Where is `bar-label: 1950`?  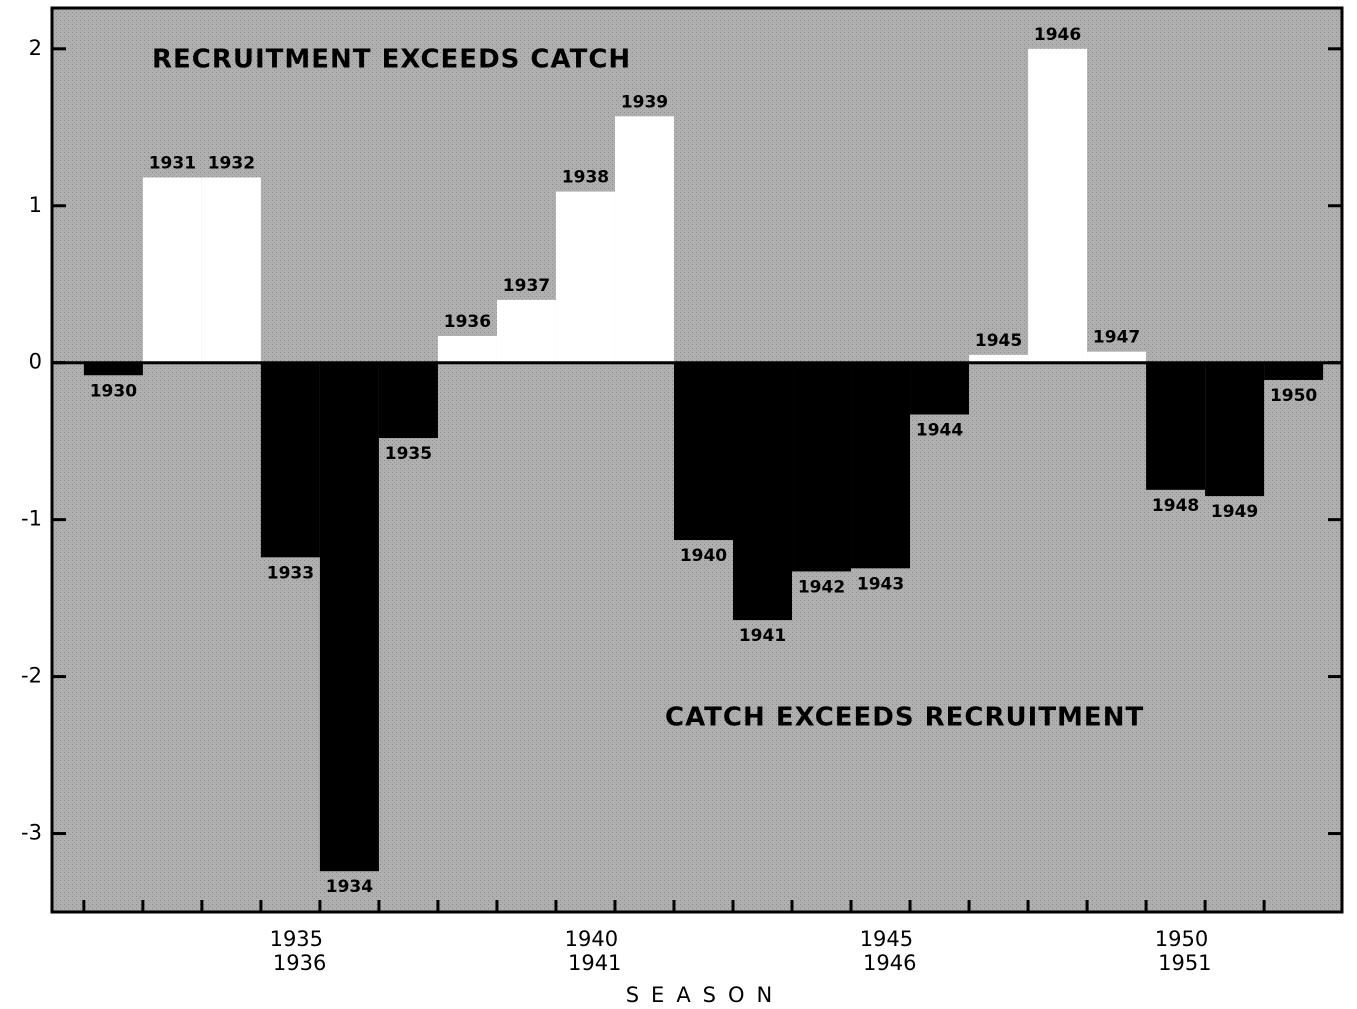 bar-label: 1950 is located at coordinates (1293, 396).